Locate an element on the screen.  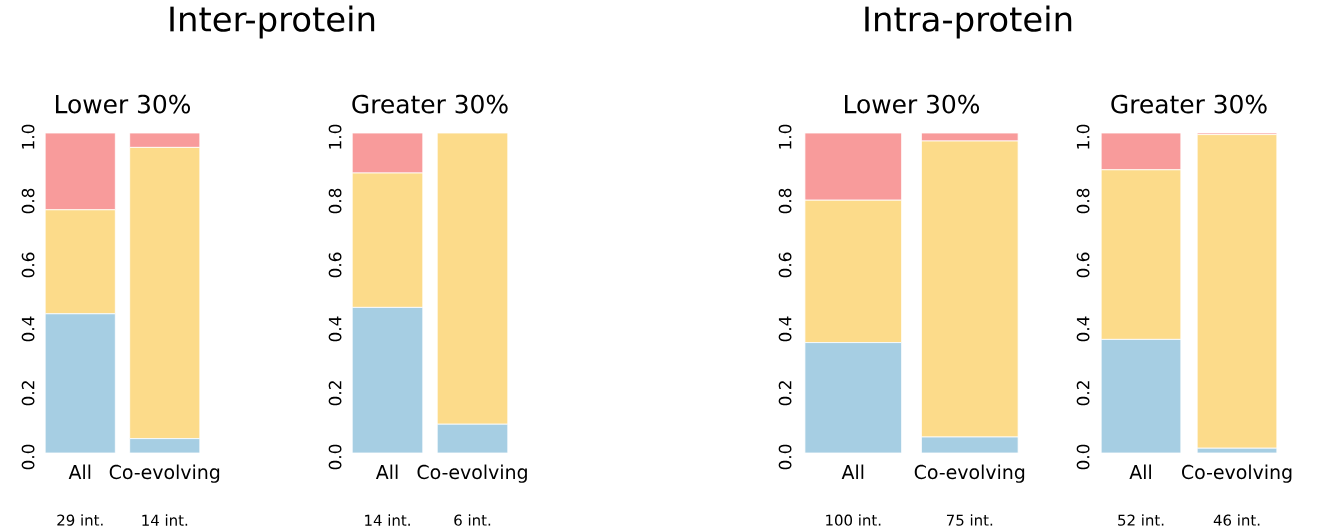
chart-subtitle: Intra-protein is located at coordinates (968, 22).